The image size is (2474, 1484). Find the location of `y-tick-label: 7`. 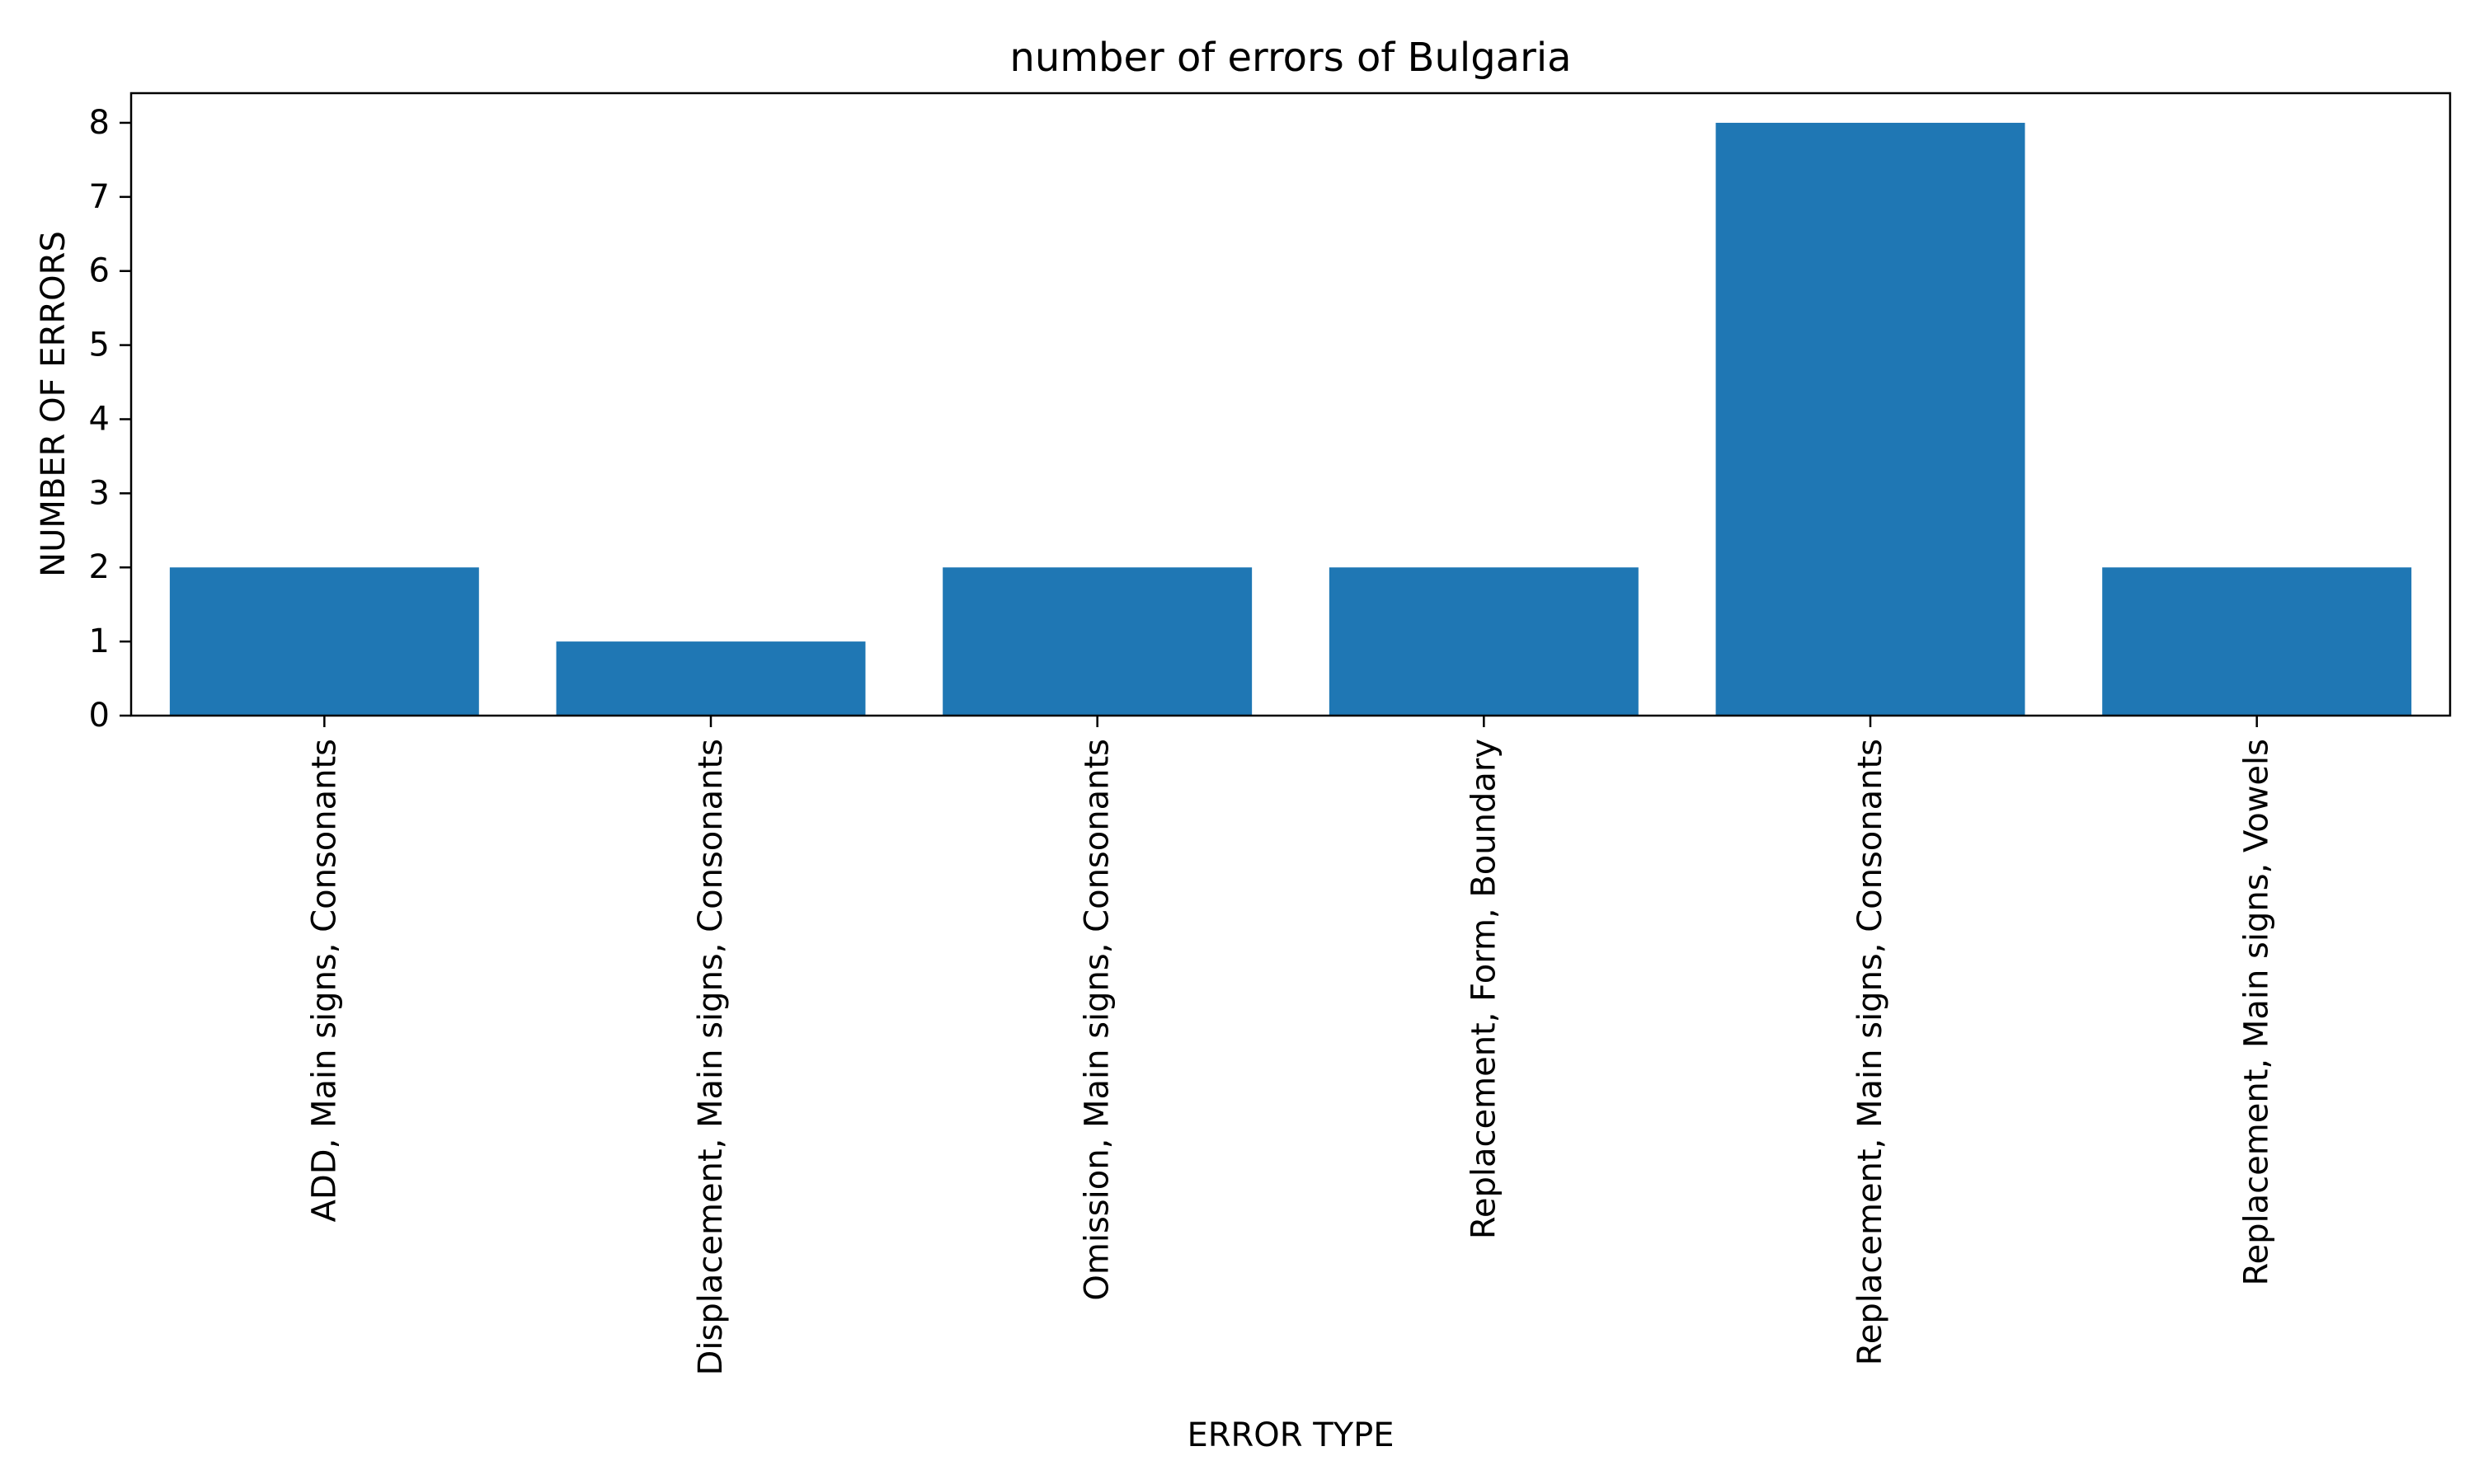

y-tick-label: 7 is located at coordinates (99, 197).